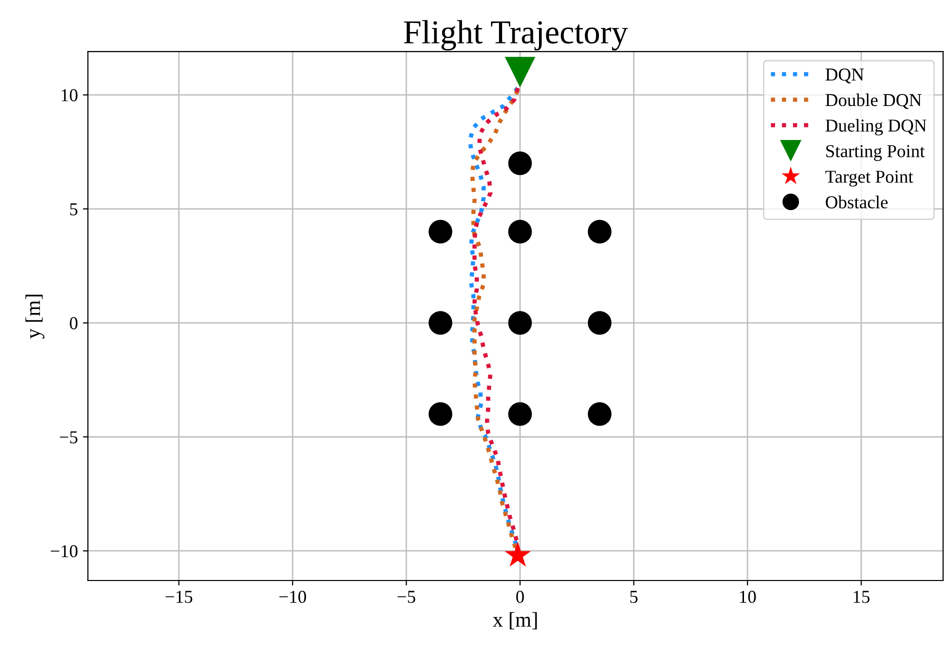  What do you see at coordinates (516, 35) in the screenshot?
I see `chart-title: Flight Trajectory` at bounding box center [516, 35].